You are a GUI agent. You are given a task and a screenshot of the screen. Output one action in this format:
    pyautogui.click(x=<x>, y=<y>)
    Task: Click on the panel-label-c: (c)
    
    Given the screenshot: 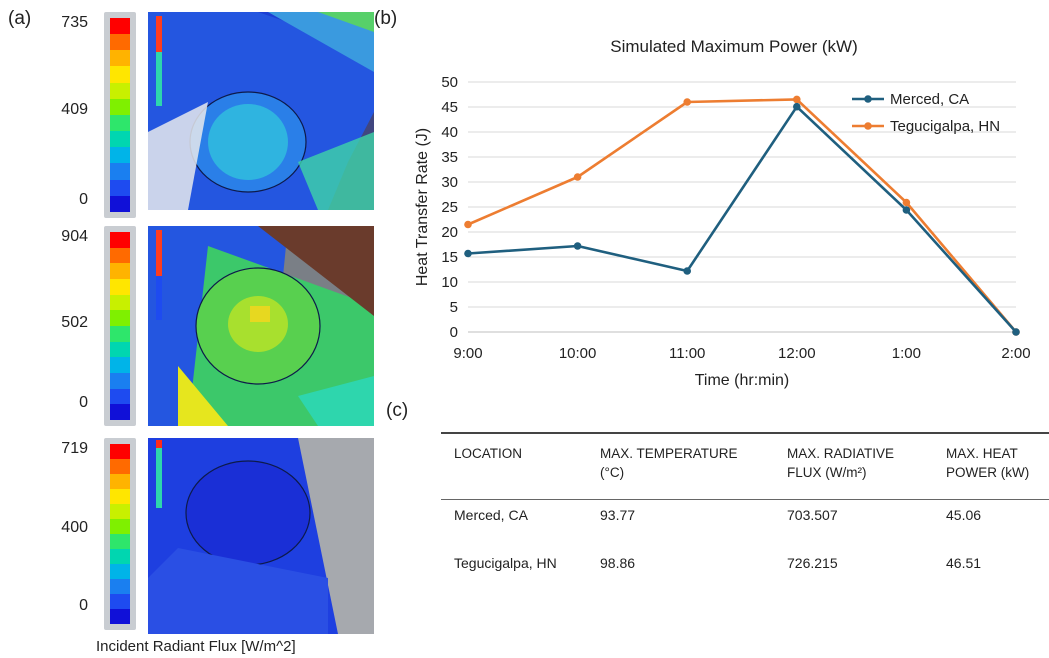 What is the action you would take?
    pyautogui.click(x=397, y=410)
    